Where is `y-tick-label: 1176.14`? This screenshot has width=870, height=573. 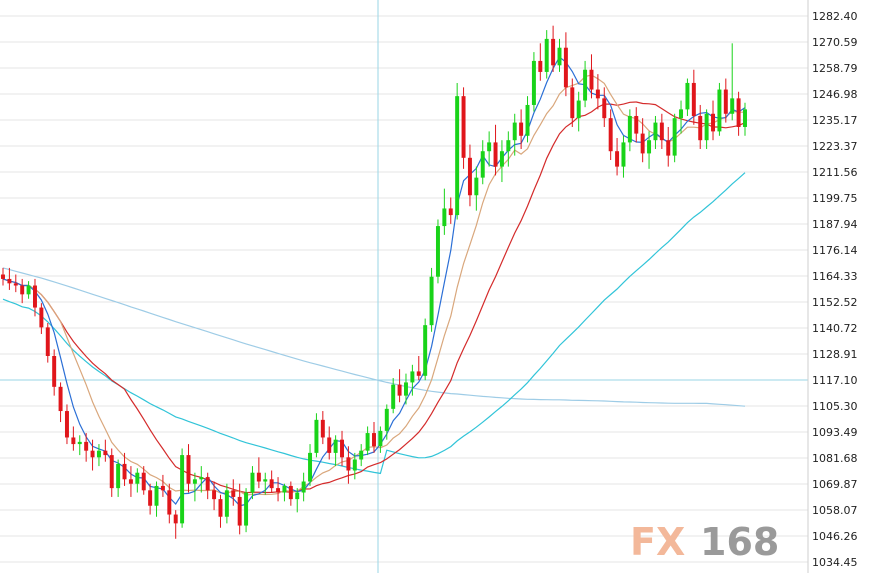 y-tick-label: 1176.14 is located at coordinates (835, 250).